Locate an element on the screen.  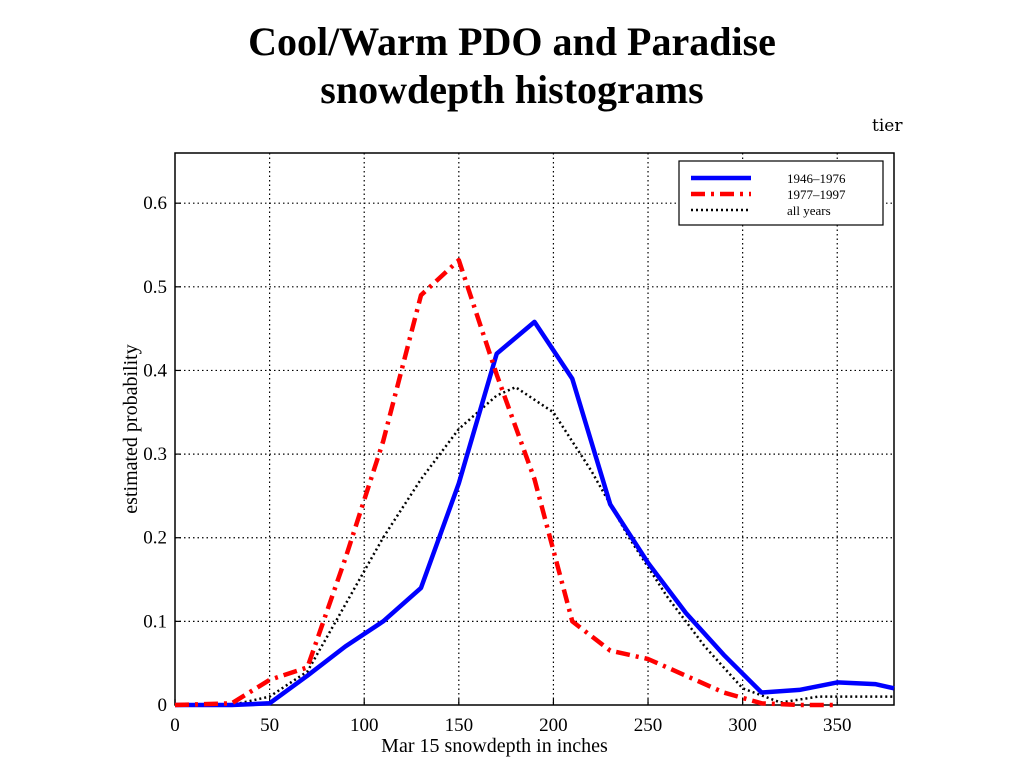
y-tick-label: 0.3 is located at coordinates (155, 454).